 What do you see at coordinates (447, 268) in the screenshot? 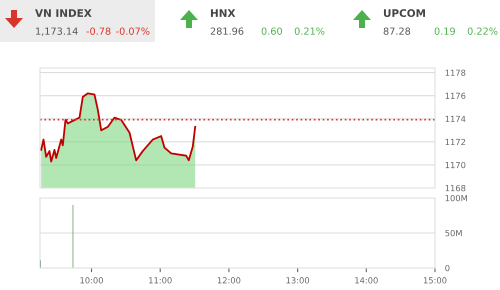
I see `y-tick-label: 0` at bounding box center [447, 268].